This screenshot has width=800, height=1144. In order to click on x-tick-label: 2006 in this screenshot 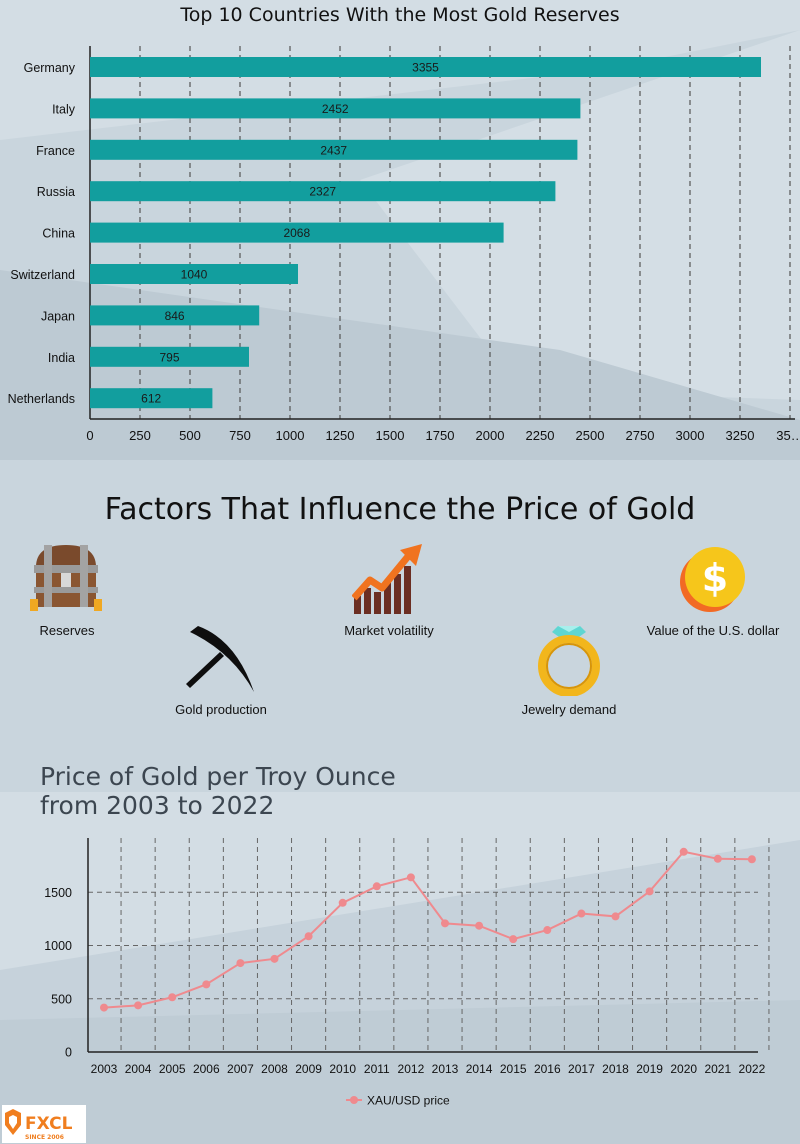, I will do `click(206, 1069)`.